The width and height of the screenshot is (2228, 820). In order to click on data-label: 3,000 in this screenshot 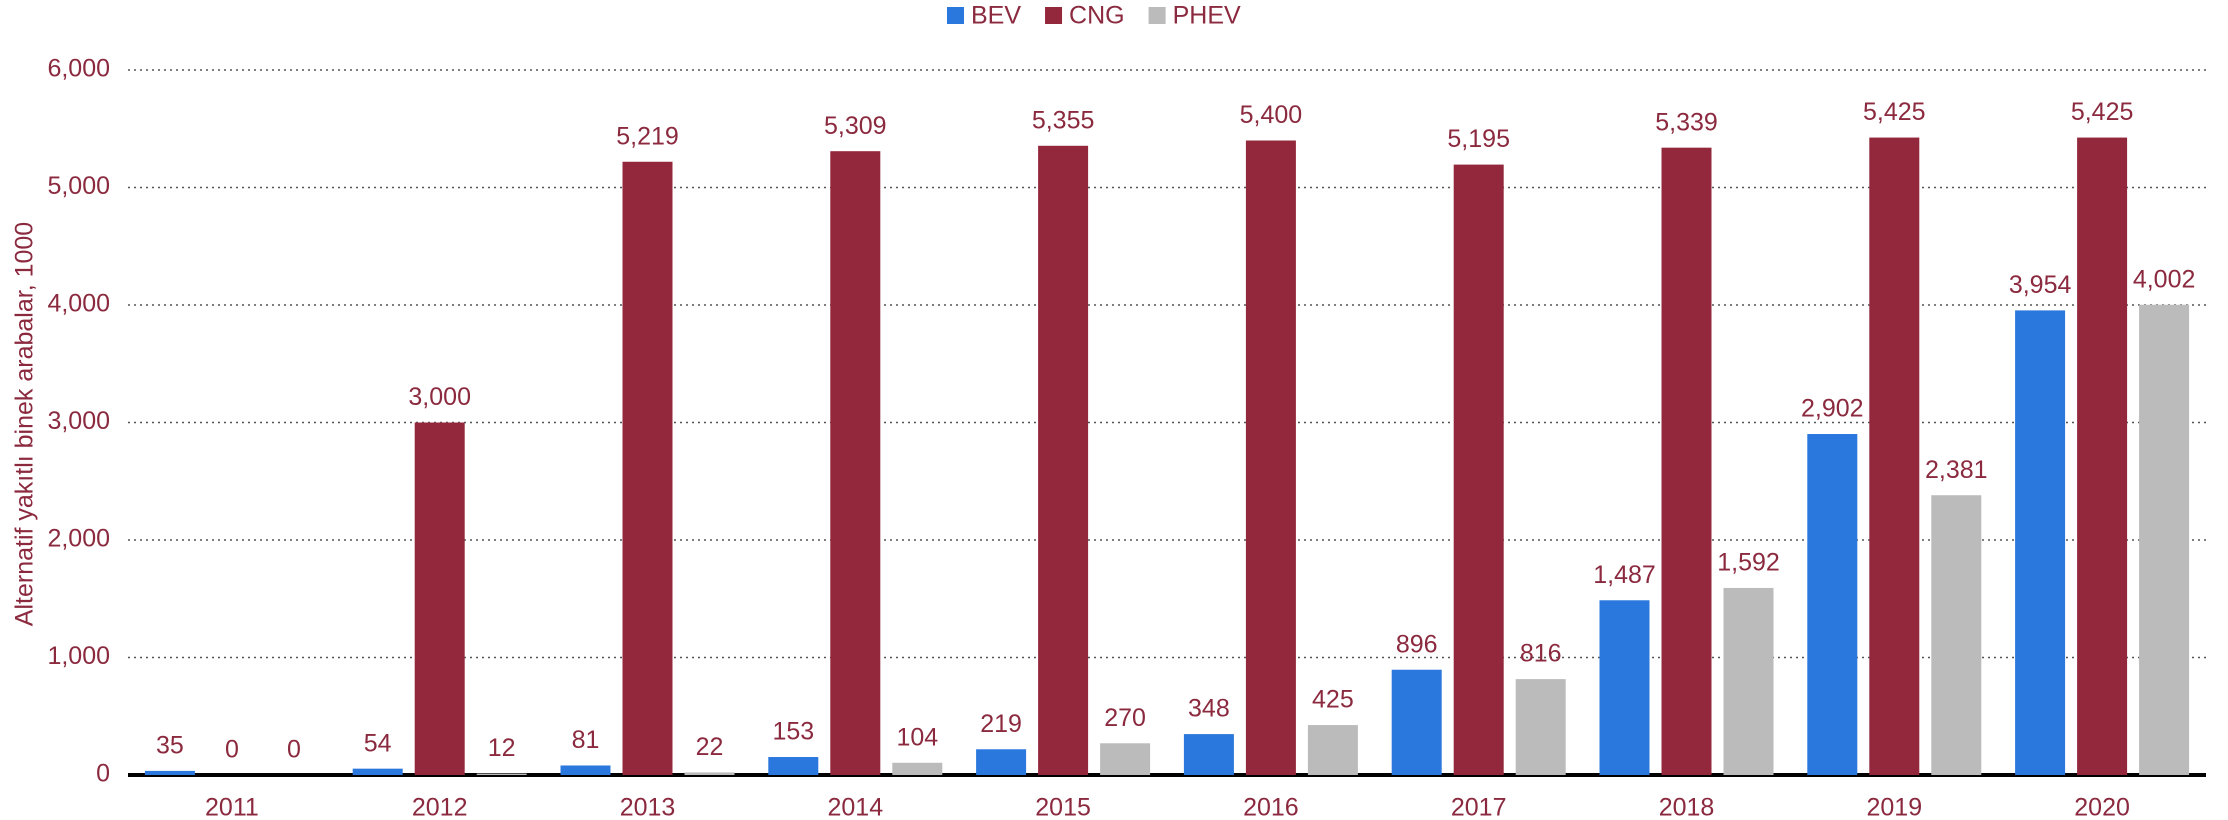, I will do `click(439, 397)`.